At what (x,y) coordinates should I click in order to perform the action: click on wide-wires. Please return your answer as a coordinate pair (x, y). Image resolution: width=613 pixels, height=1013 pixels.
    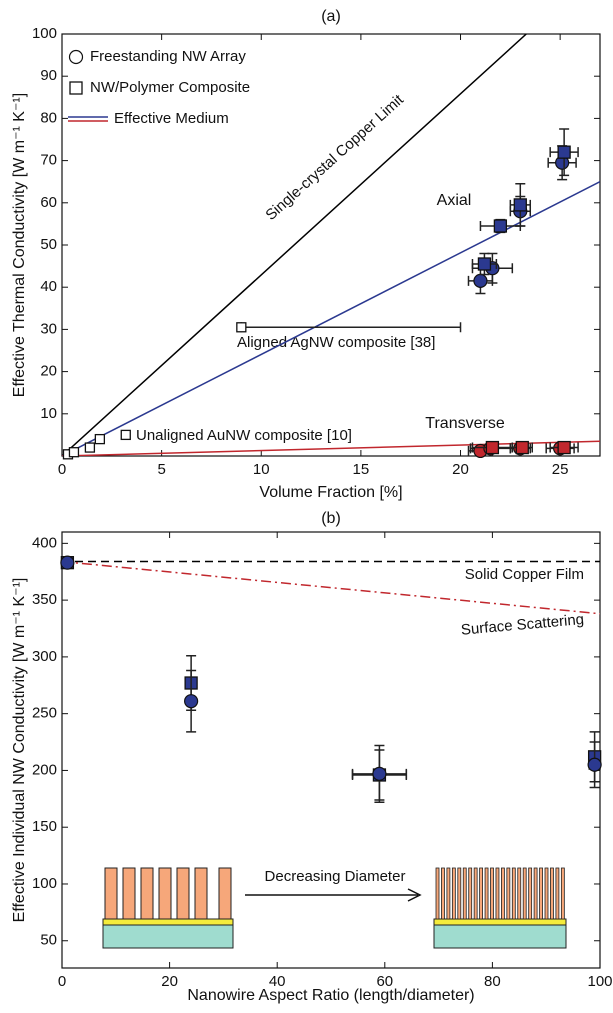
    Looking at the image, I should click on (168, 893).